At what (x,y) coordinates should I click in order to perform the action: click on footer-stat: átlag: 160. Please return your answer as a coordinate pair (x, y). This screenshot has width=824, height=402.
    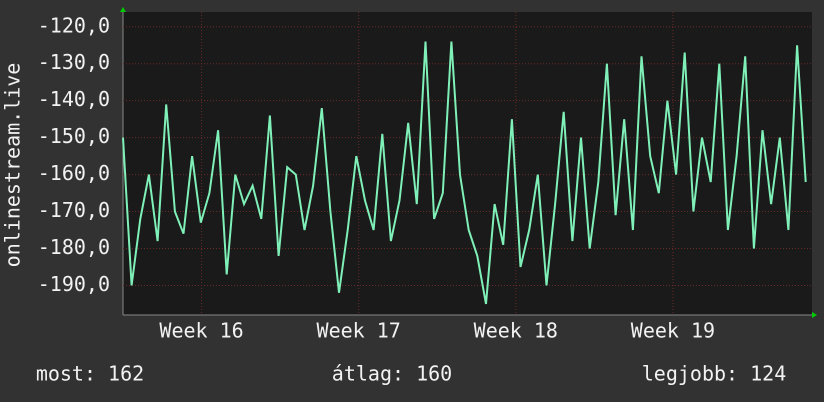
    Looking at the image, I should click on (392, 374).